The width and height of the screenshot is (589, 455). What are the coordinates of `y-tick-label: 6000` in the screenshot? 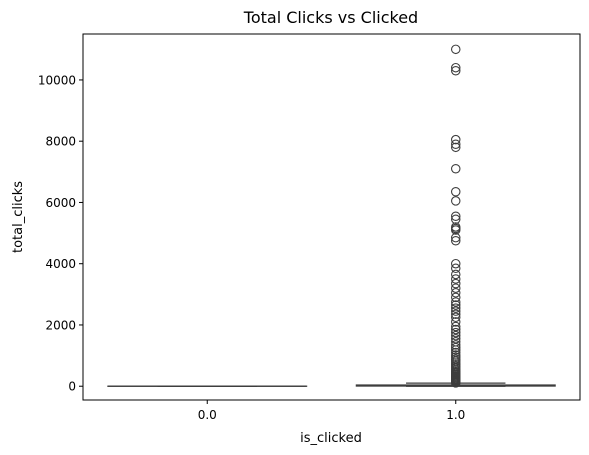 It's located at (60, 203).